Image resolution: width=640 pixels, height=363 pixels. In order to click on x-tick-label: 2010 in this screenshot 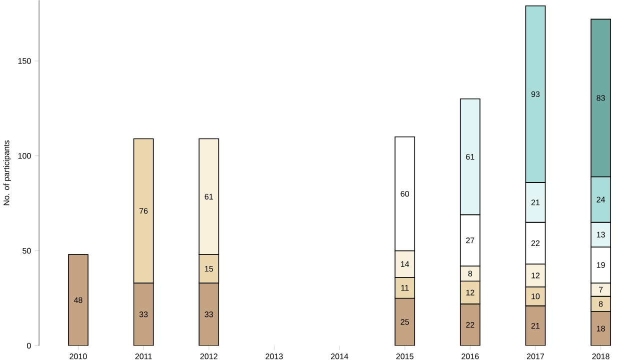, I will do `click(78, 357)`.